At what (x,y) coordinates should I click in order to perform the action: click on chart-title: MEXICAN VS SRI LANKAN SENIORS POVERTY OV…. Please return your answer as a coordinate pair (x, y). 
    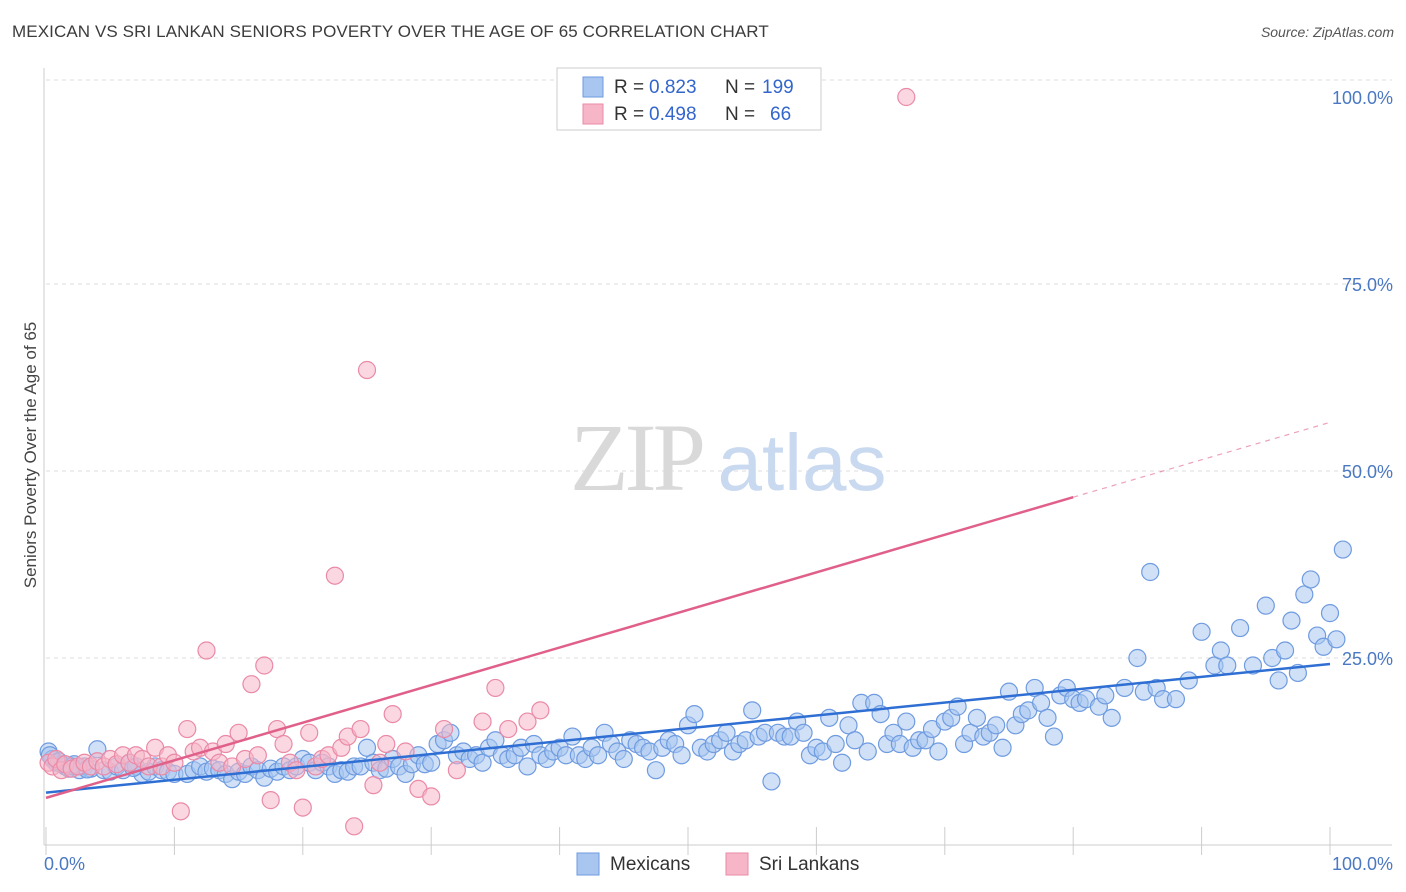
    Looking at the image, I should click on (390, 31).